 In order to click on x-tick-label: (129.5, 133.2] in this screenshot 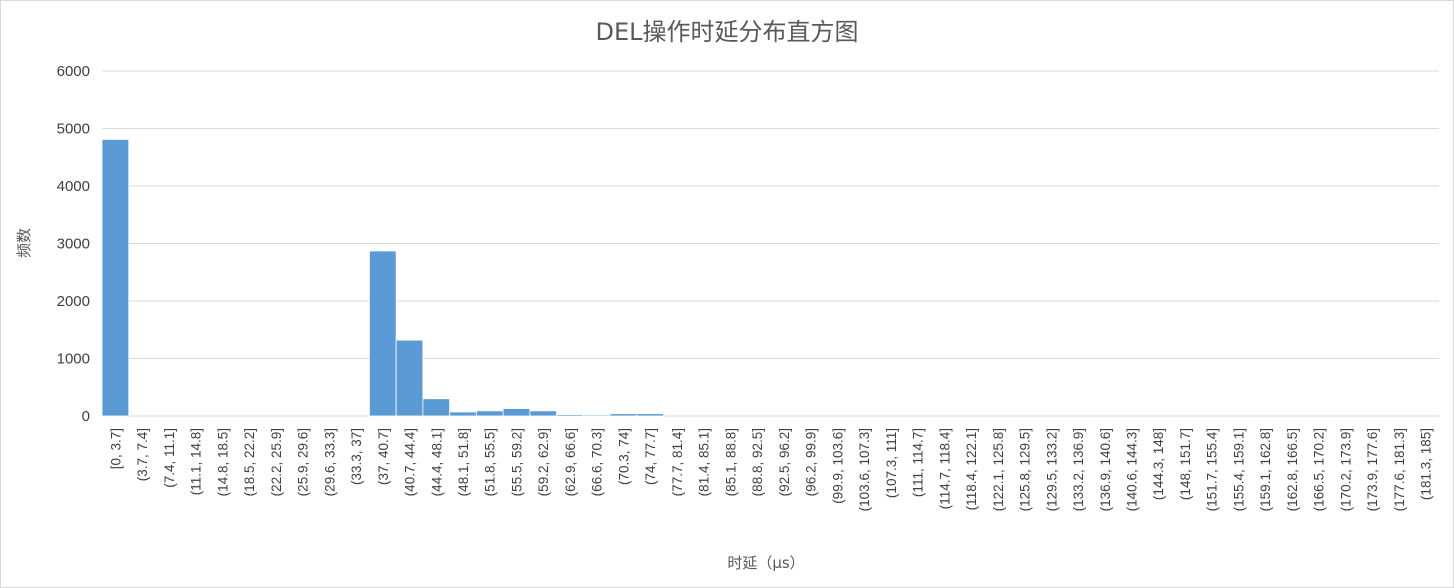, I will do `click(1051, 469)`.